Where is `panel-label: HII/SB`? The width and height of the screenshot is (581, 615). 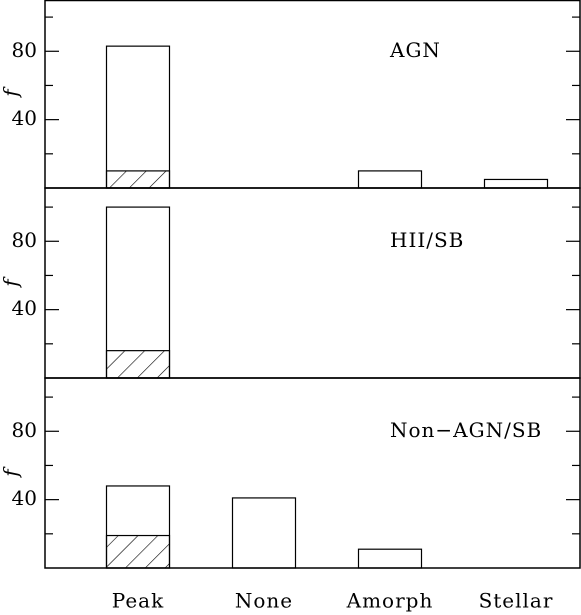
panel-label: HII/SB is located at coordinates (427, 240).